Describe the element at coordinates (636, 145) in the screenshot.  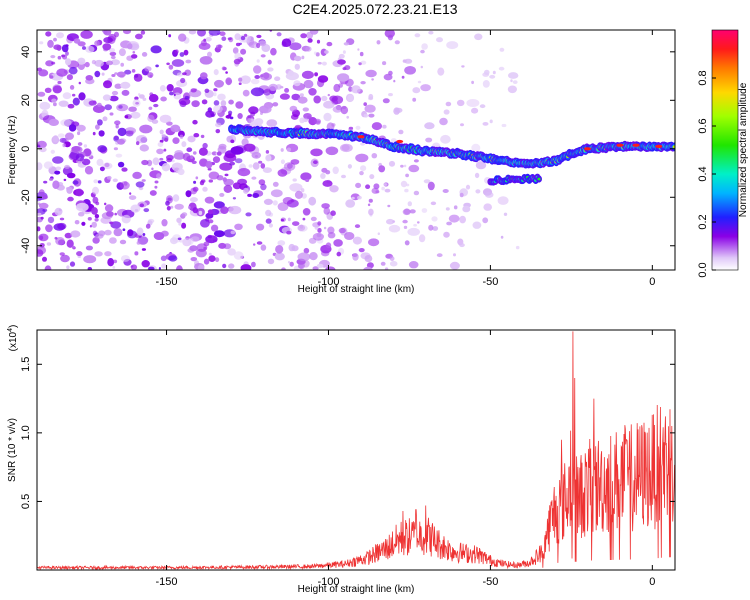
I see `spectrogram-hotspot` at that location.